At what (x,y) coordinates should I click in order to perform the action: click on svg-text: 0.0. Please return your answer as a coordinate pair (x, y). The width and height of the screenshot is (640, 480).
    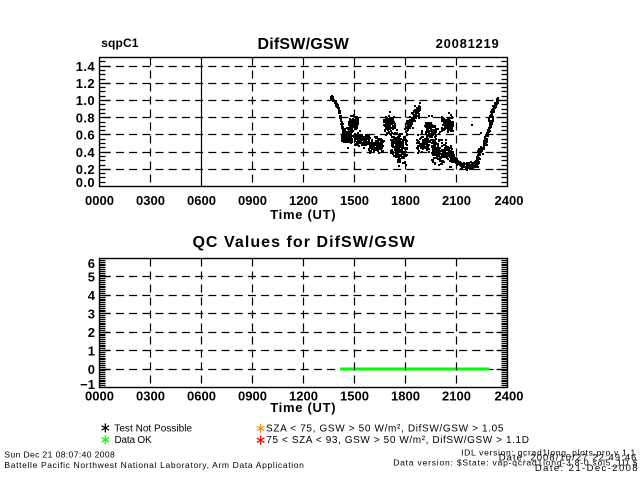
    Looking at the image, I should click on (85, 182).